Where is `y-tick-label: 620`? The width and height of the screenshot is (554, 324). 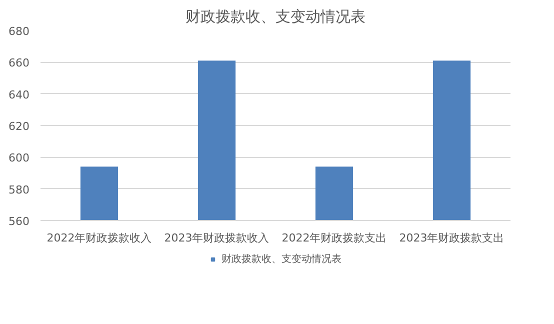 y-tick-label: 620 is located at coordinates (19, 126).